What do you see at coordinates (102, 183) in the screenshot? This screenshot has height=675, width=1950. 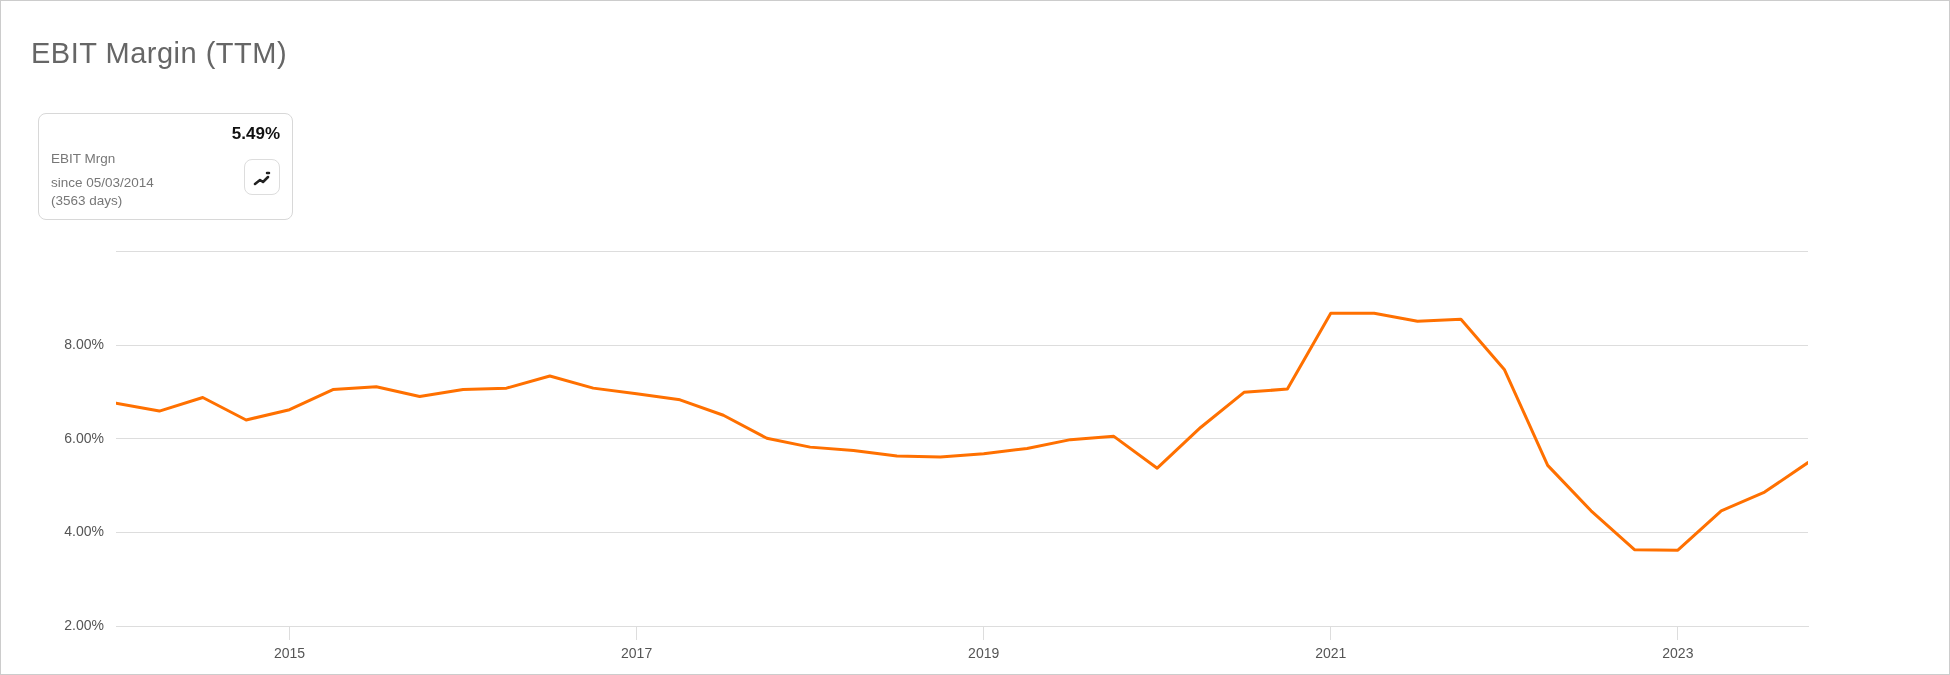 I see `text: since 05/03/2014` at bounding box center [102, 183].